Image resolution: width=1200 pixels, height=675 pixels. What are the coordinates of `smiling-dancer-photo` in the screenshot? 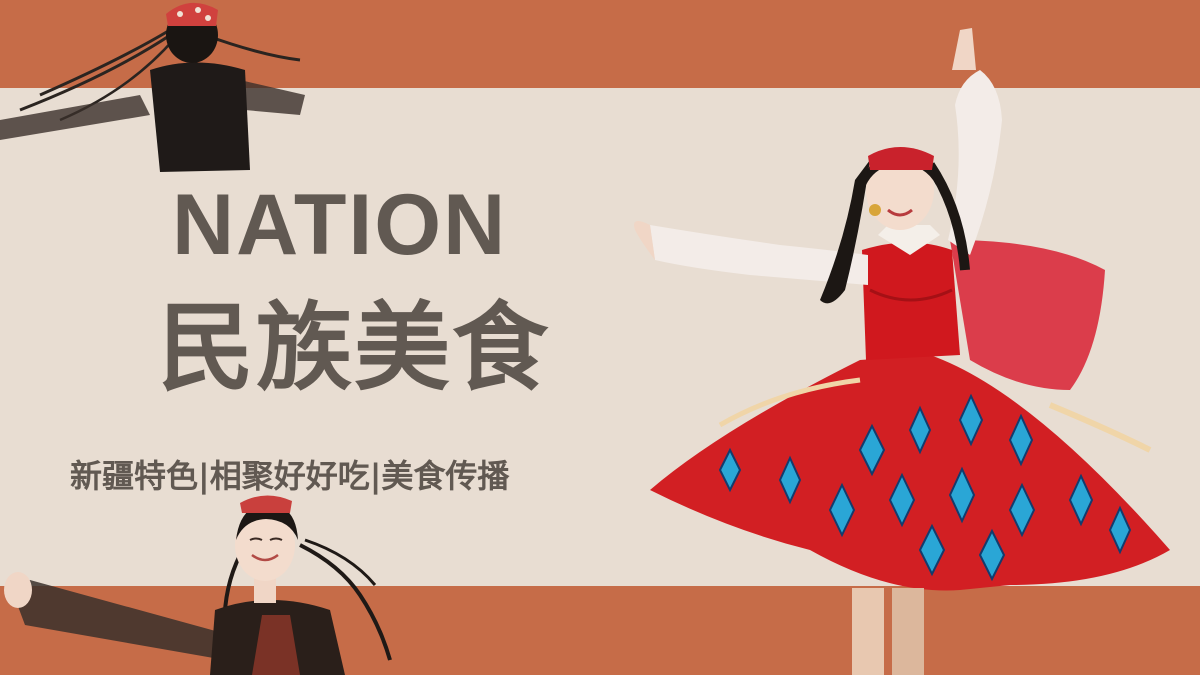 It's located at (220, 580).